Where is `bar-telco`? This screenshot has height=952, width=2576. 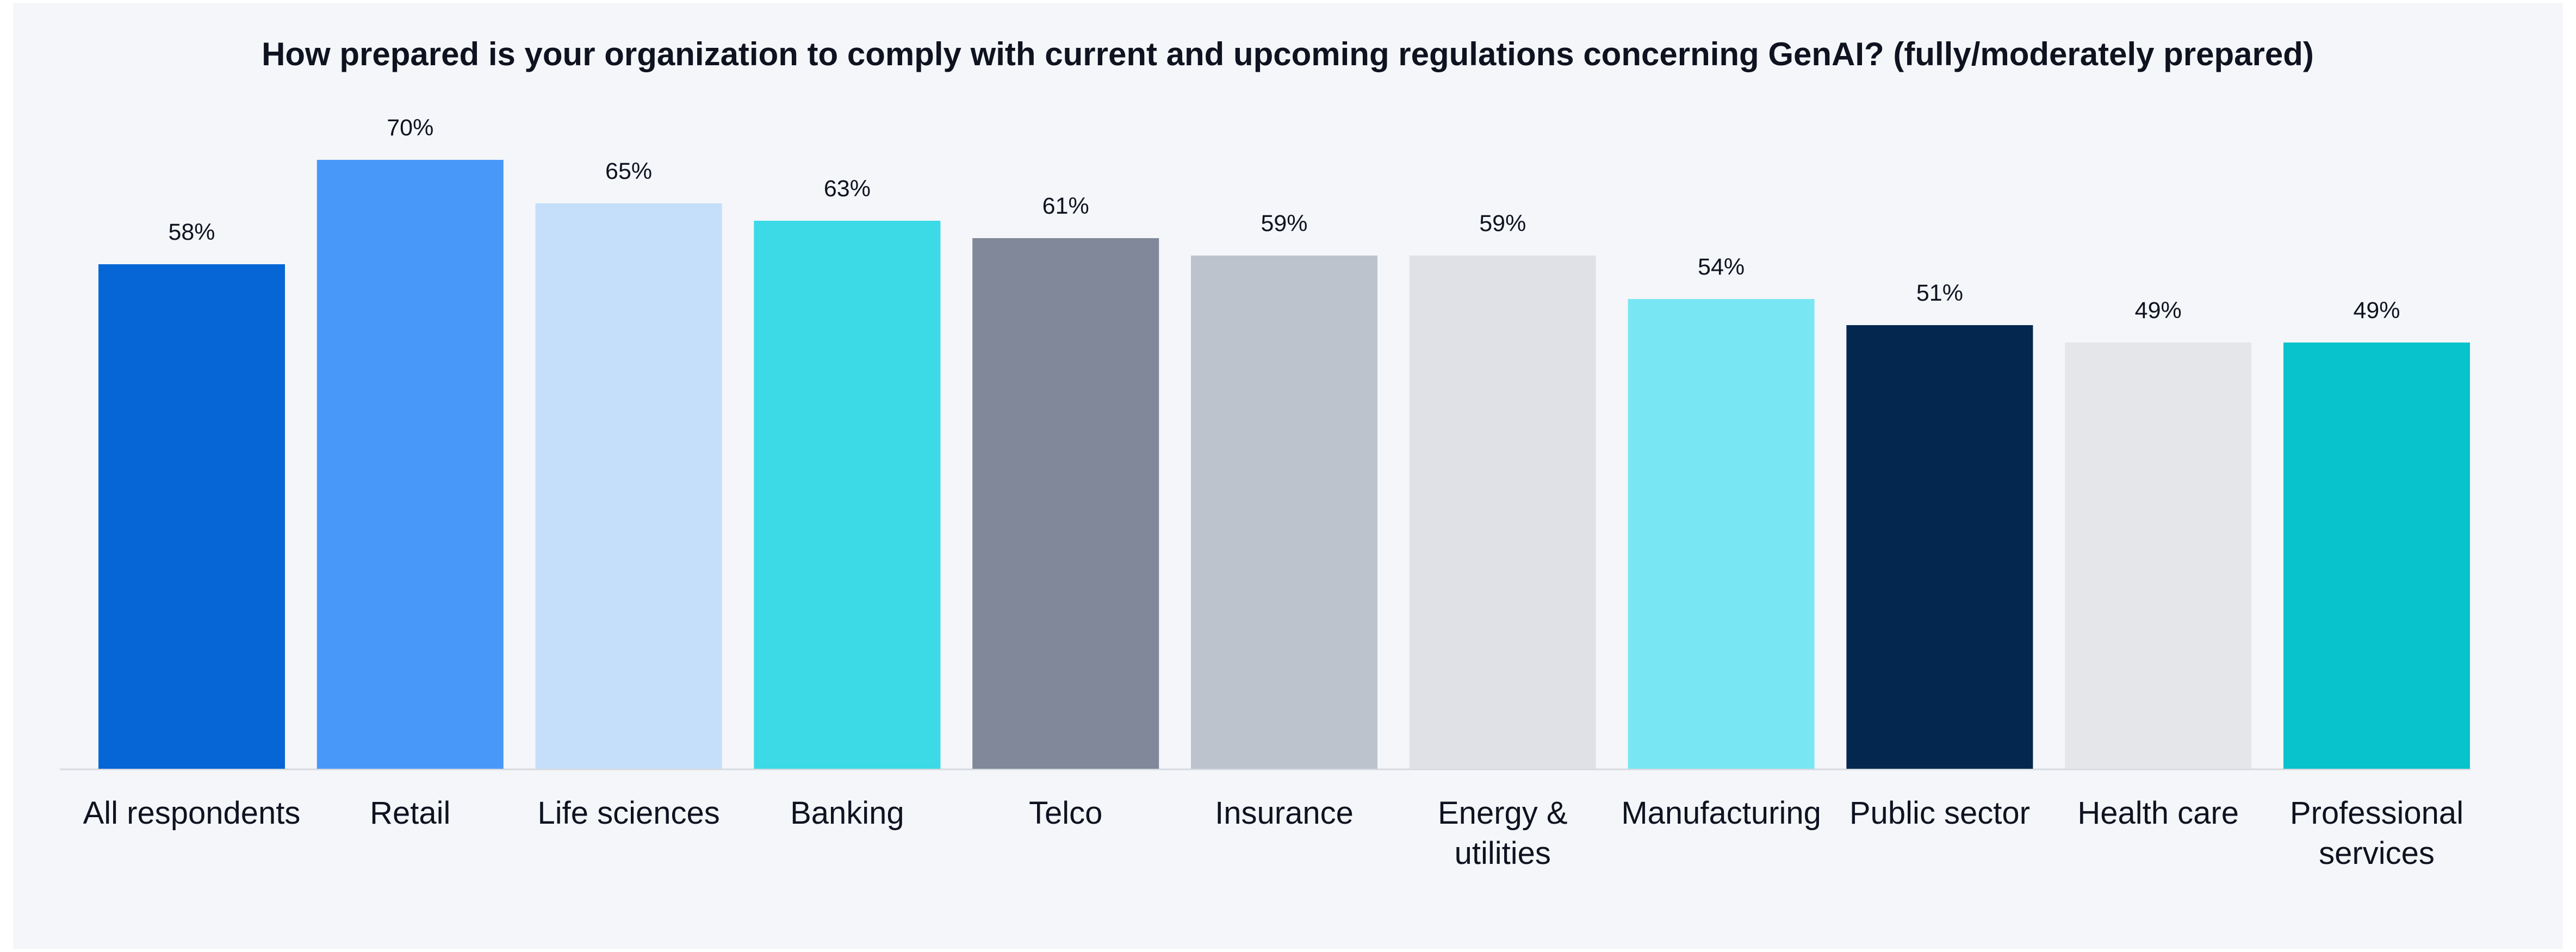
bar-telco is located at coordinates (1065, 503).